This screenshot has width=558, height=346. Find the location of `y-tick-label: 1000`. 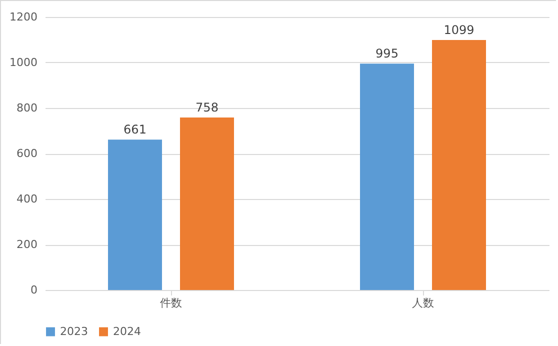

y-tick-label: 1000 is located at coordinates (24, 62).